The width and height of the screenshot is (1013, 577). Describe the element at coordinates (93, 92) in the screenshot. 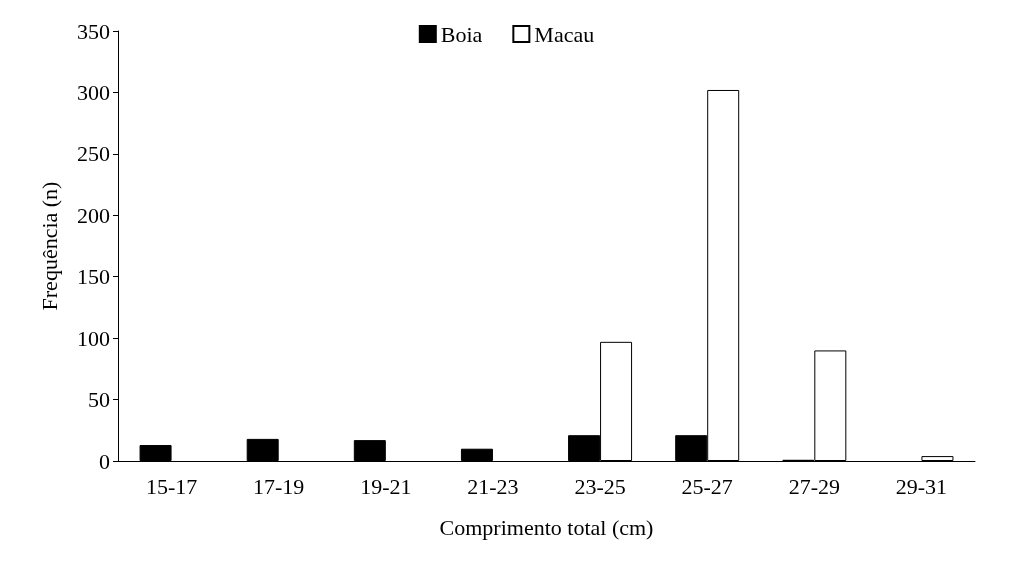

I see `y-tick-label: 300` at that location.